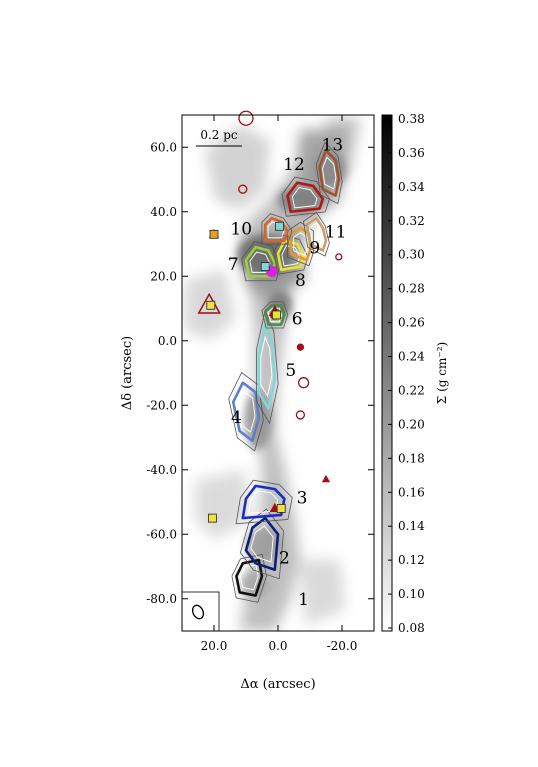  Describe the element at coordinates (411, 221) in the screenshot. I see `colorbar-tick-label: 0.32` at that location.